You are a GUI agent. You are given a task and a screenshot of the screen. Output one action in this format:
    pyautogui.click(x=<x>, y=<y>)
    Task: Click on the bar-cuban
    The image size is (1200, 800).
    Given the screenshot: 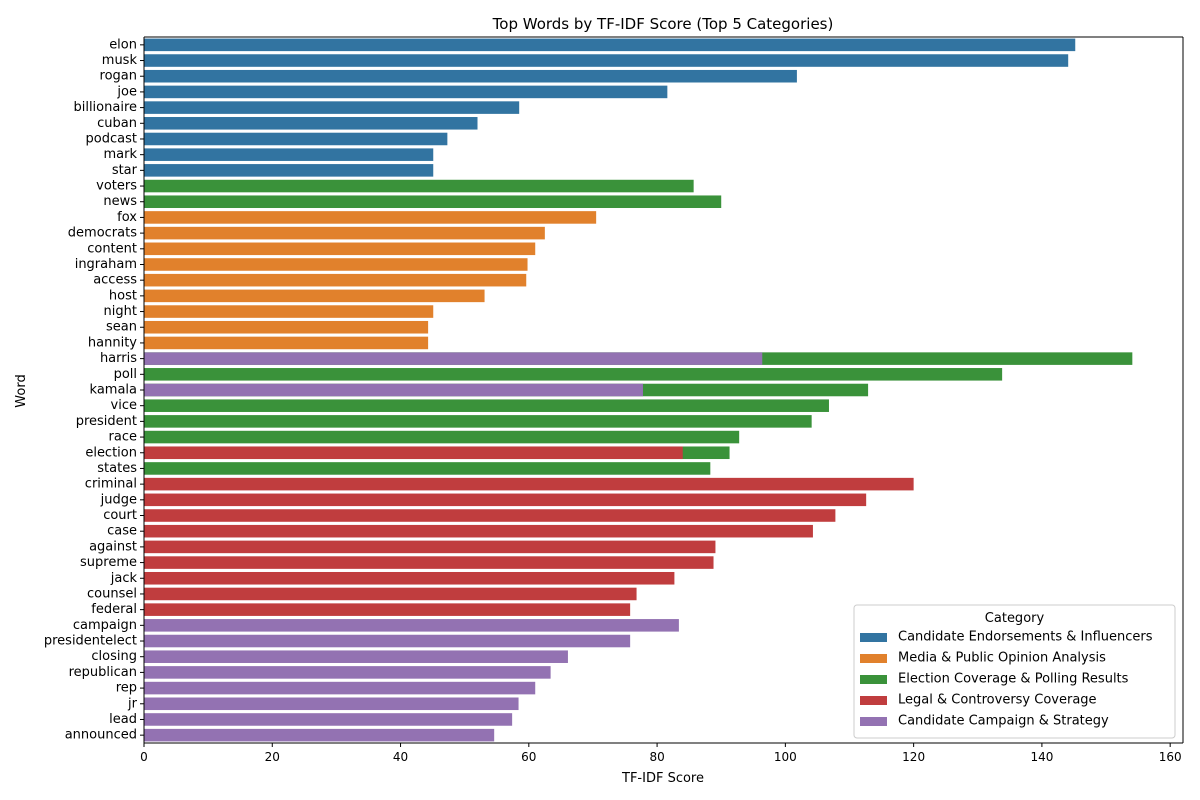 What is the action you would take?
    pyautogui.click(x=311, y=123)
    